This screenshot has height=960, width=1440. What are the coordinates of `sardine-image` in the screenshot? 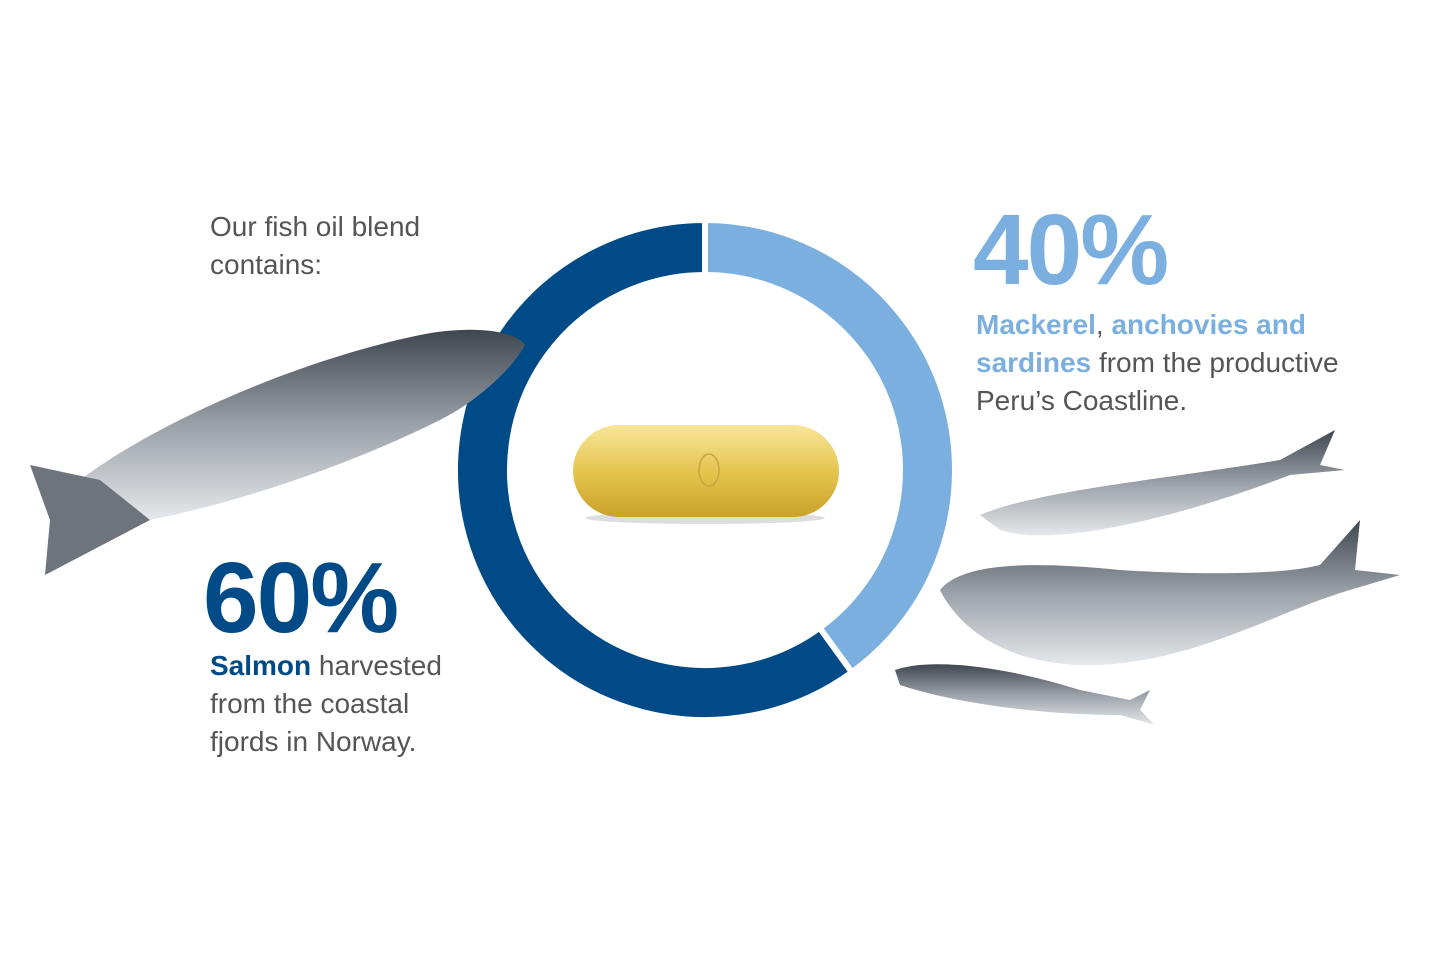 It's located at (1170, 593).